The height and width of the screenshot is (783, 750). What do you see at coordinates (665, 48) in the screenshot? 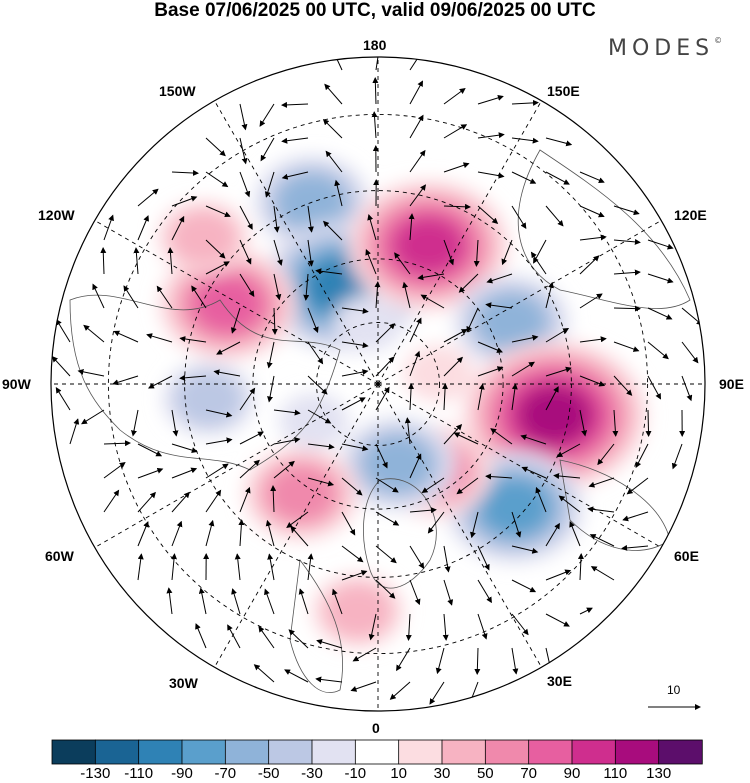
I see `brand-logo: MODES©` at bounding box center [665, 48].